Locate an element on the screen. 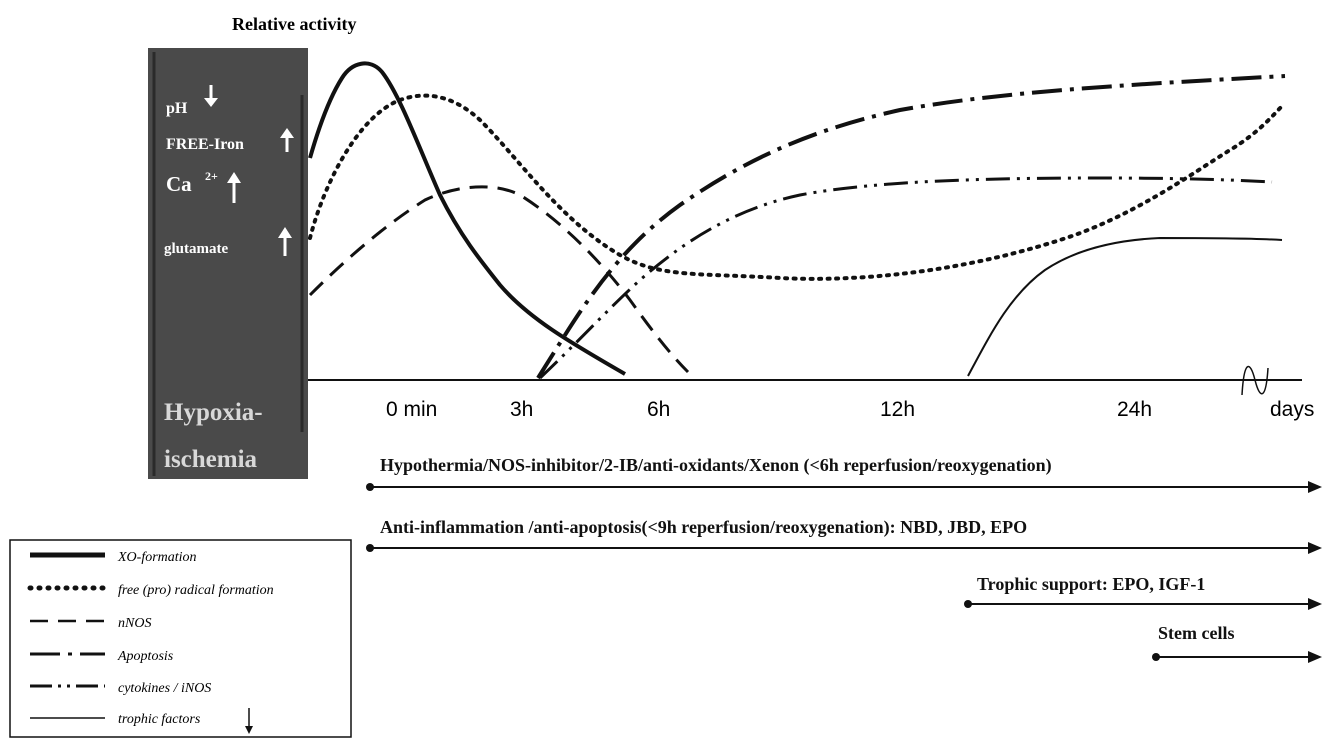  tick-days: days is located at coordinates (1292, 409).